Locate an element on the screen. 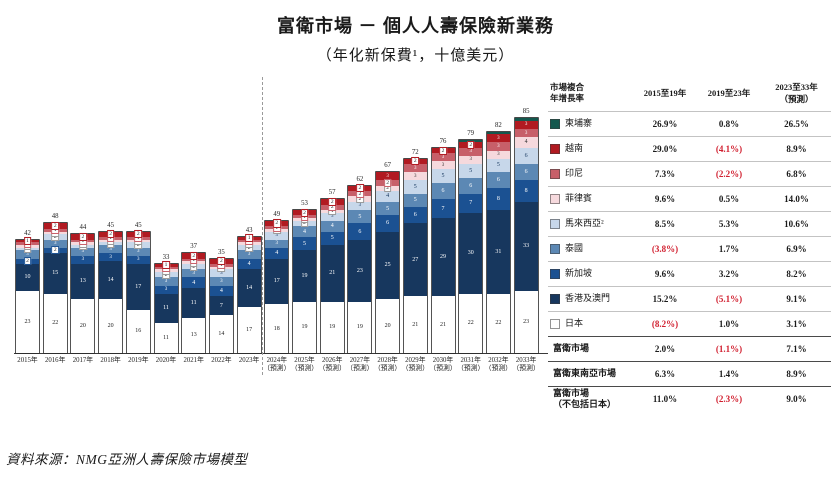  bar-2021年: 1311432112372021年 is located at coordinates (194, 303).